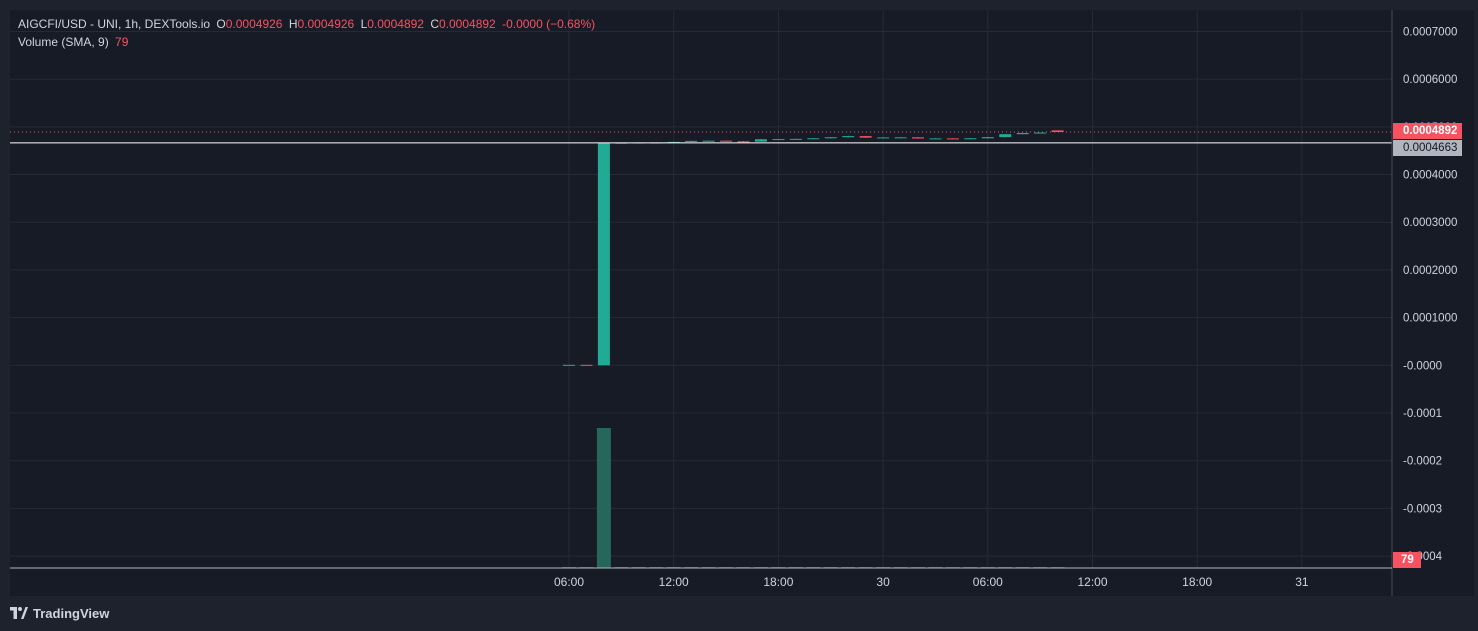  Describe the element at coordinates (701, 137) in the screenshot. I see `price-lines` at that location.